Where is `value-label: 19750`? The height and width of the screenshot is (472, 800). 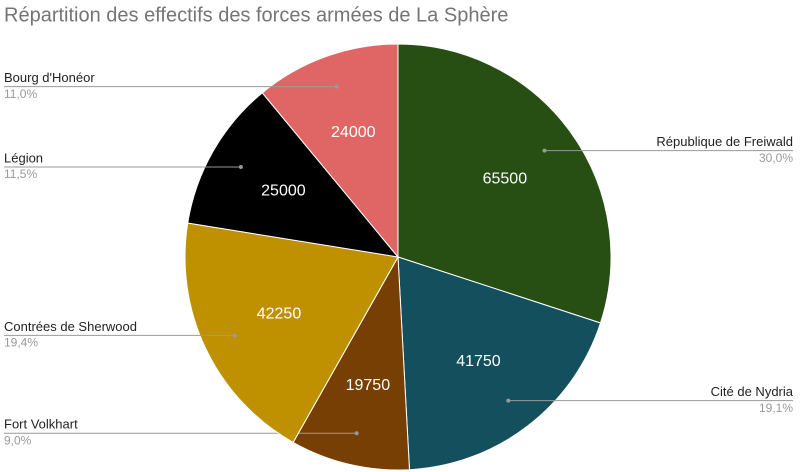
value-label: 19750 is located at coordinates (368, 385).